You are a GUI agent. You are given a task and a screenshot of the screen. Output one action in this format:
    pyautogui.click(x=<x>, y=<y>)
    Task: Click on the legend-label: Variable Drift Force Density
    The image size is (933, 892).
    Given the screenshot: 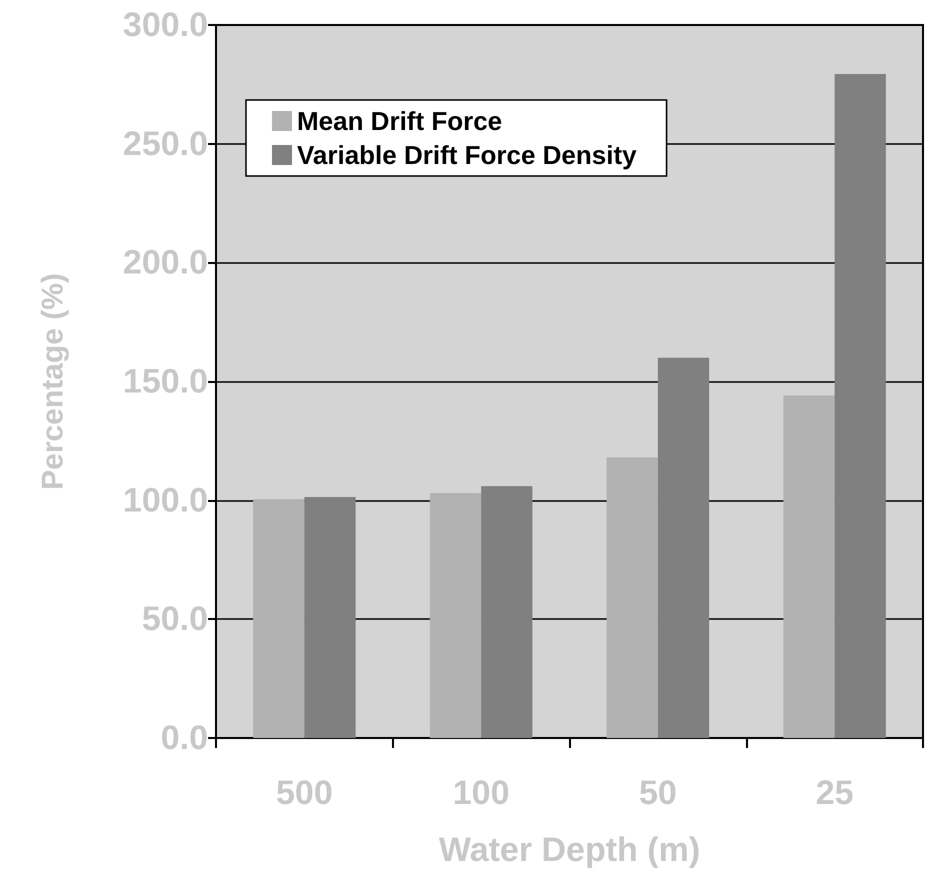 What is the action you would take?
    pyautogui.click(x=467, y=155)
    